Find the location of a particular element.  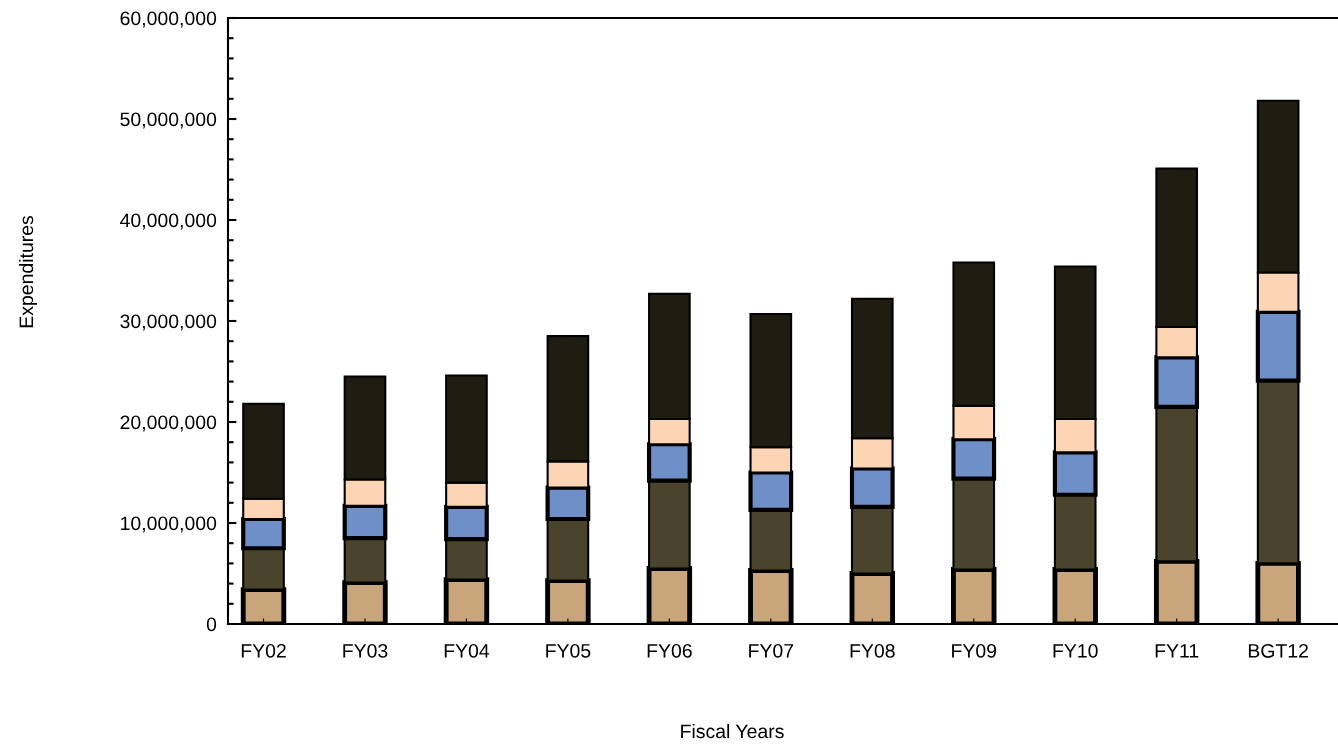

y-tick-label: 20,000,000 is located at coordinates (168, 423).